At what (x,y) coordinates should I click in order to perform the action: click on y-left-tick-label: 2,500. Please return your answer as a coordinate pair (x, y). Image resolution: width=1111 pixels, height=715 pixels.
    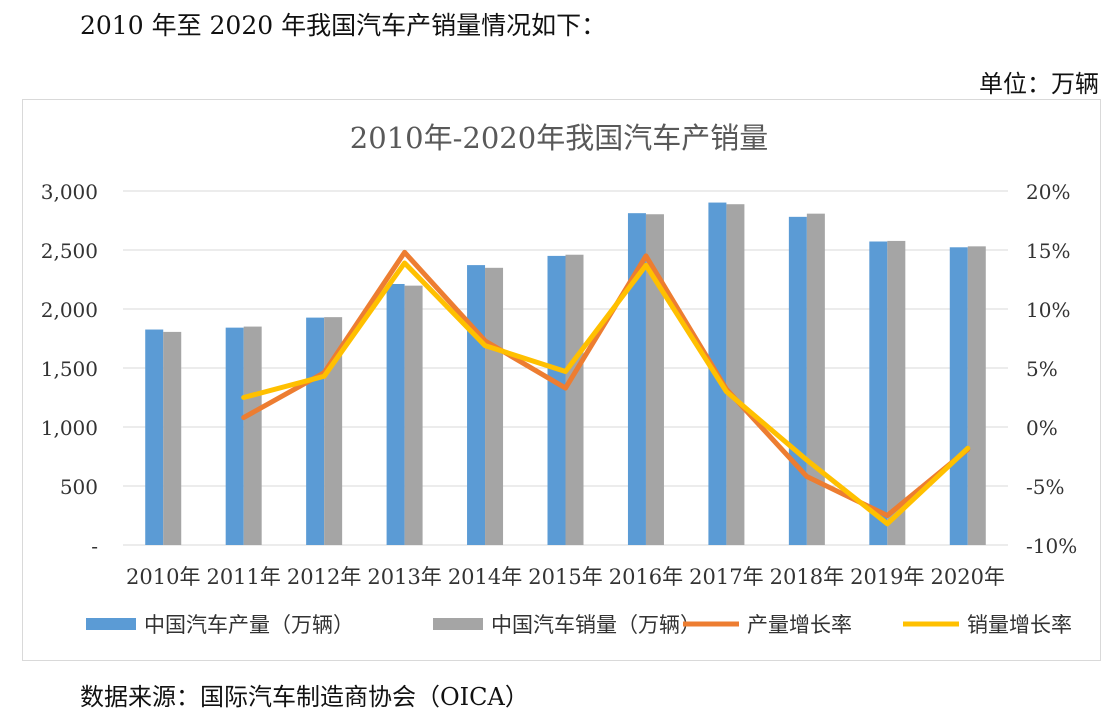
    Looking at the image, I should click on (69, 251).